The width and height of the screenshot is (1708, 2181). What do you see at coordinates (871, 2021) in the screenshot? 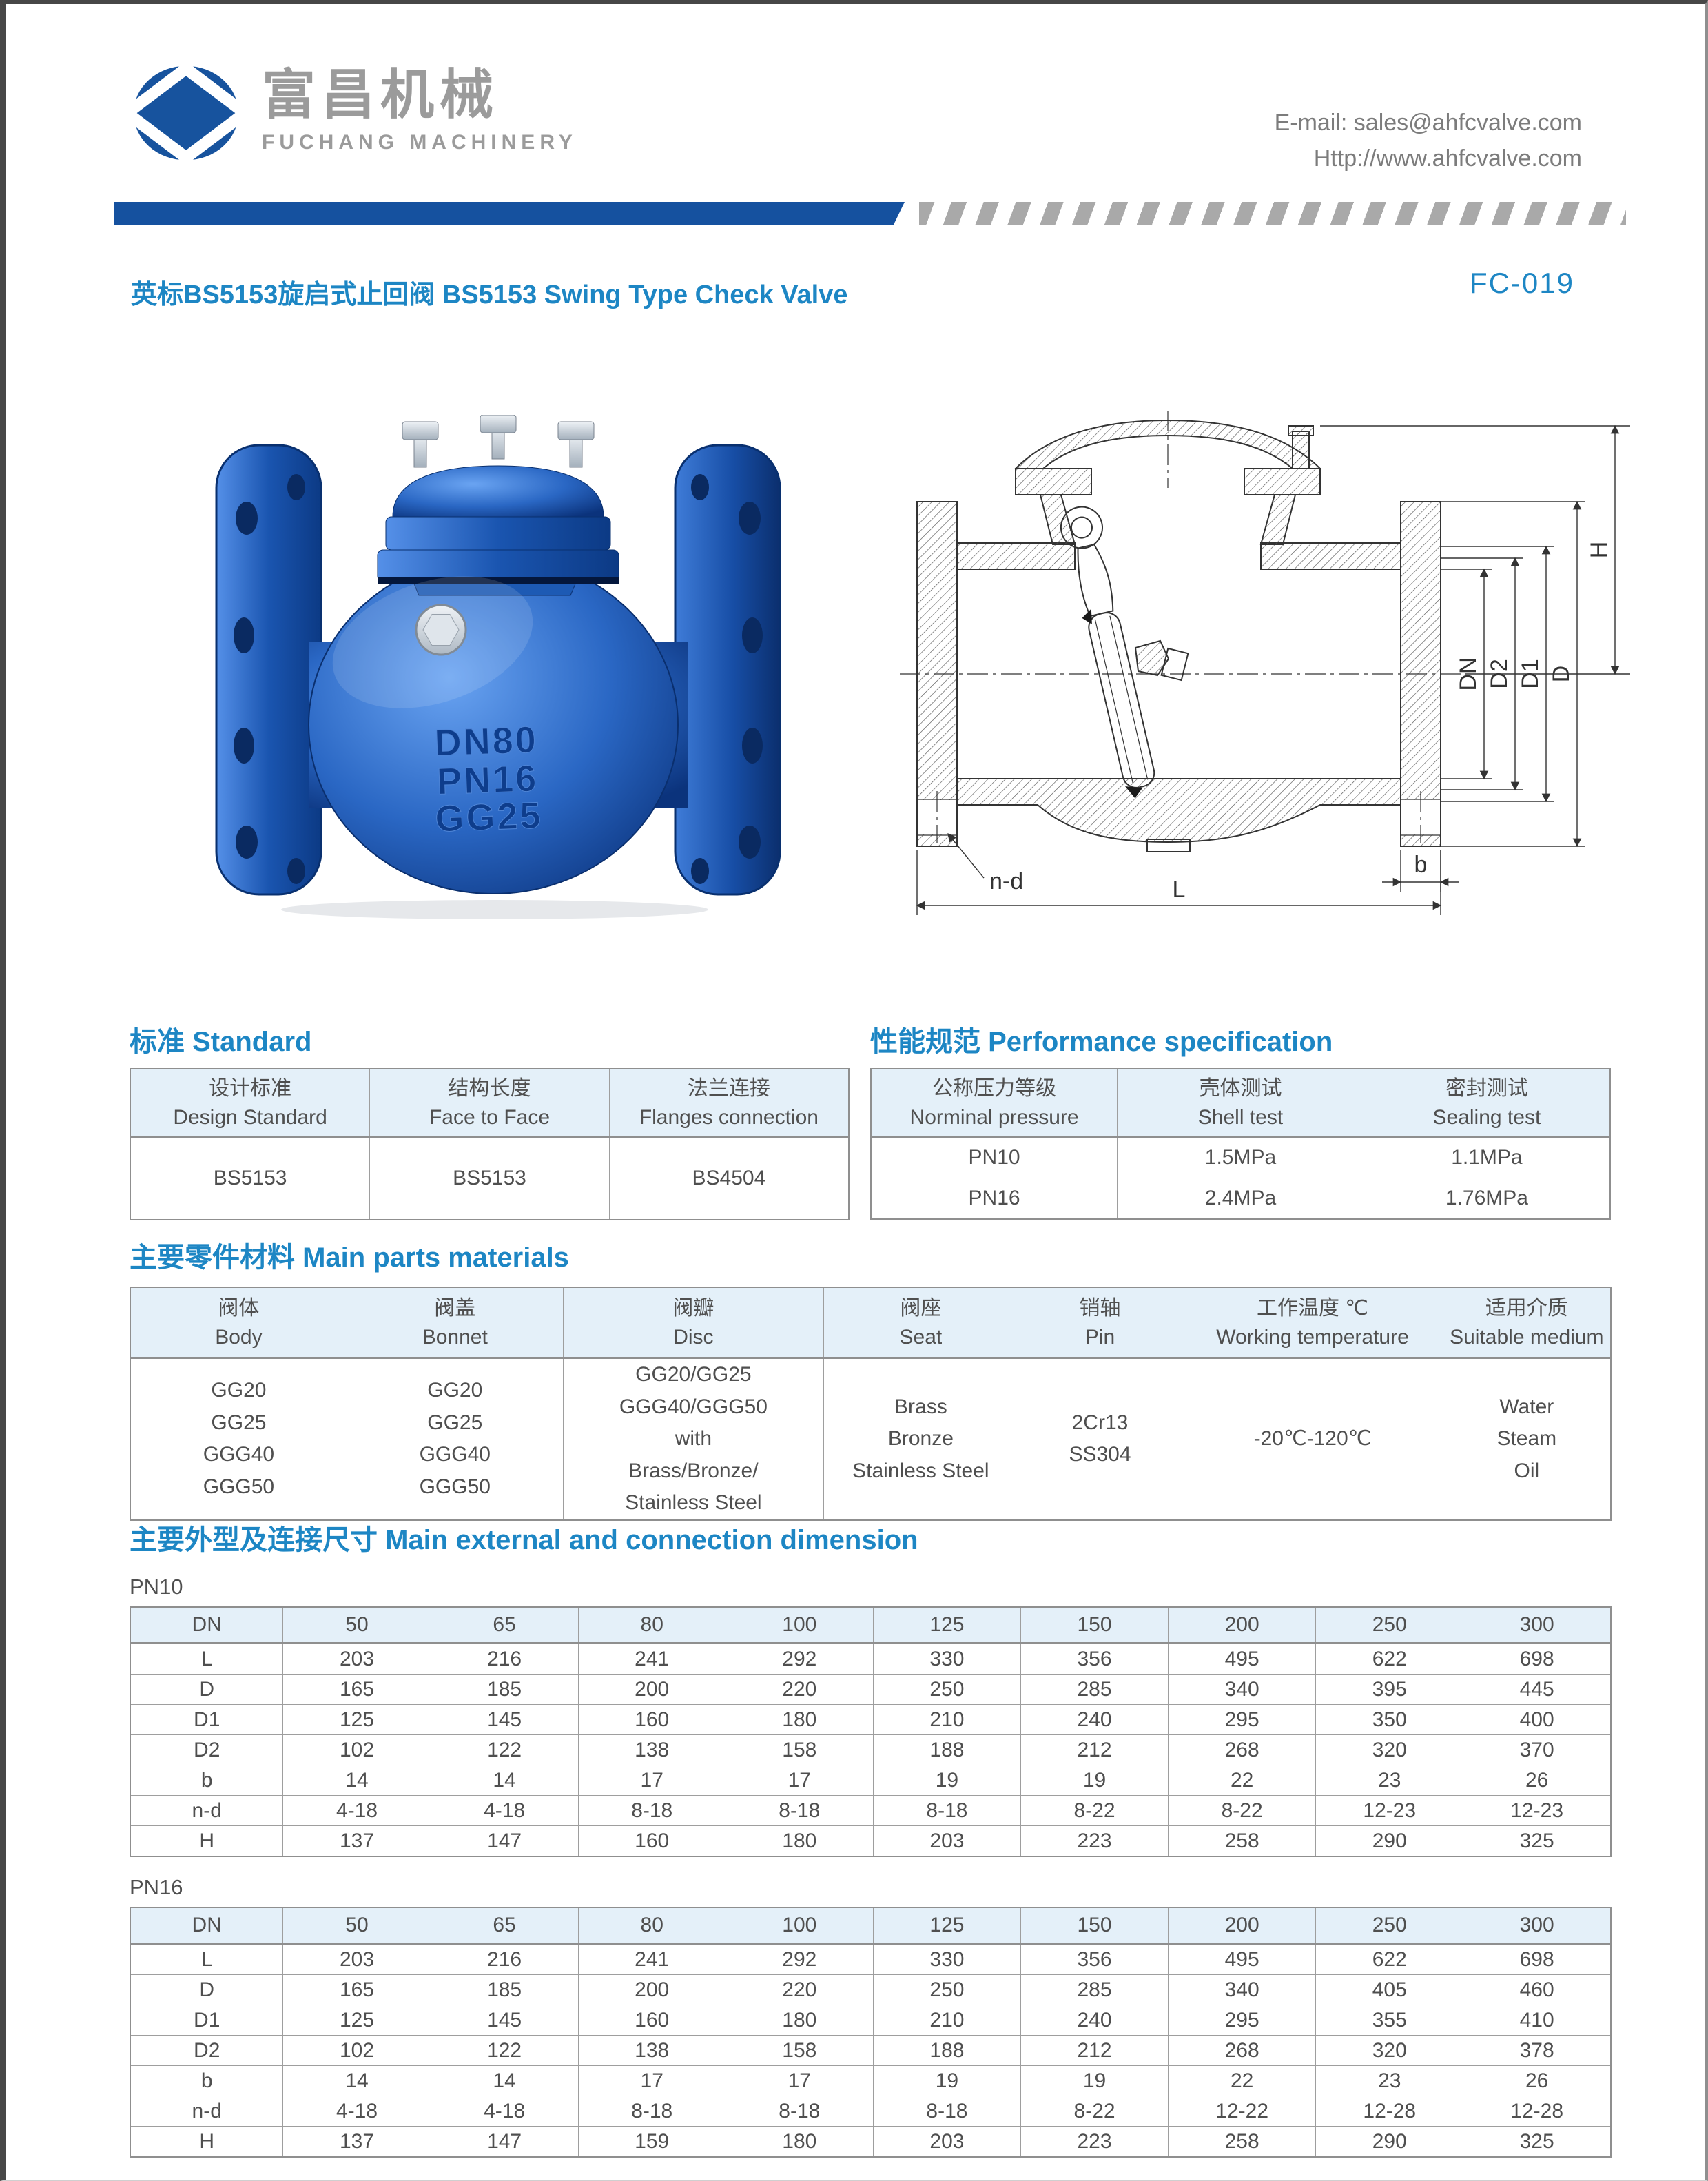
I see `table-row: D1 125 145 160 180 210 240 295 355 410` at bounding box center [871, 2021].